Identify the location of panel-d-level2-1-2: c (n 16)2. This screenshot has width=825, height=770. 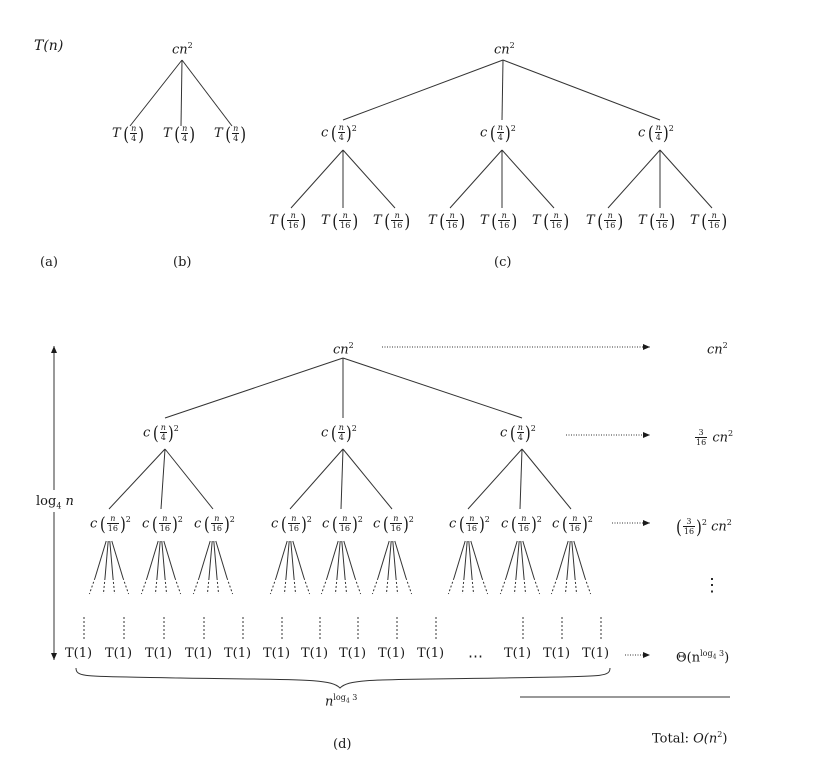
(393, 524).